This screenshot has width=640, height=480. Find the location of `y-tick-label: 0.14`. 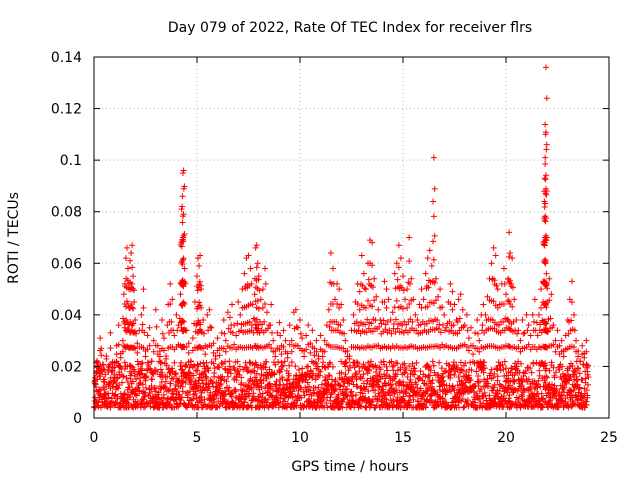

y-tick-label: 0.14 is located at coordinates (66, 58).